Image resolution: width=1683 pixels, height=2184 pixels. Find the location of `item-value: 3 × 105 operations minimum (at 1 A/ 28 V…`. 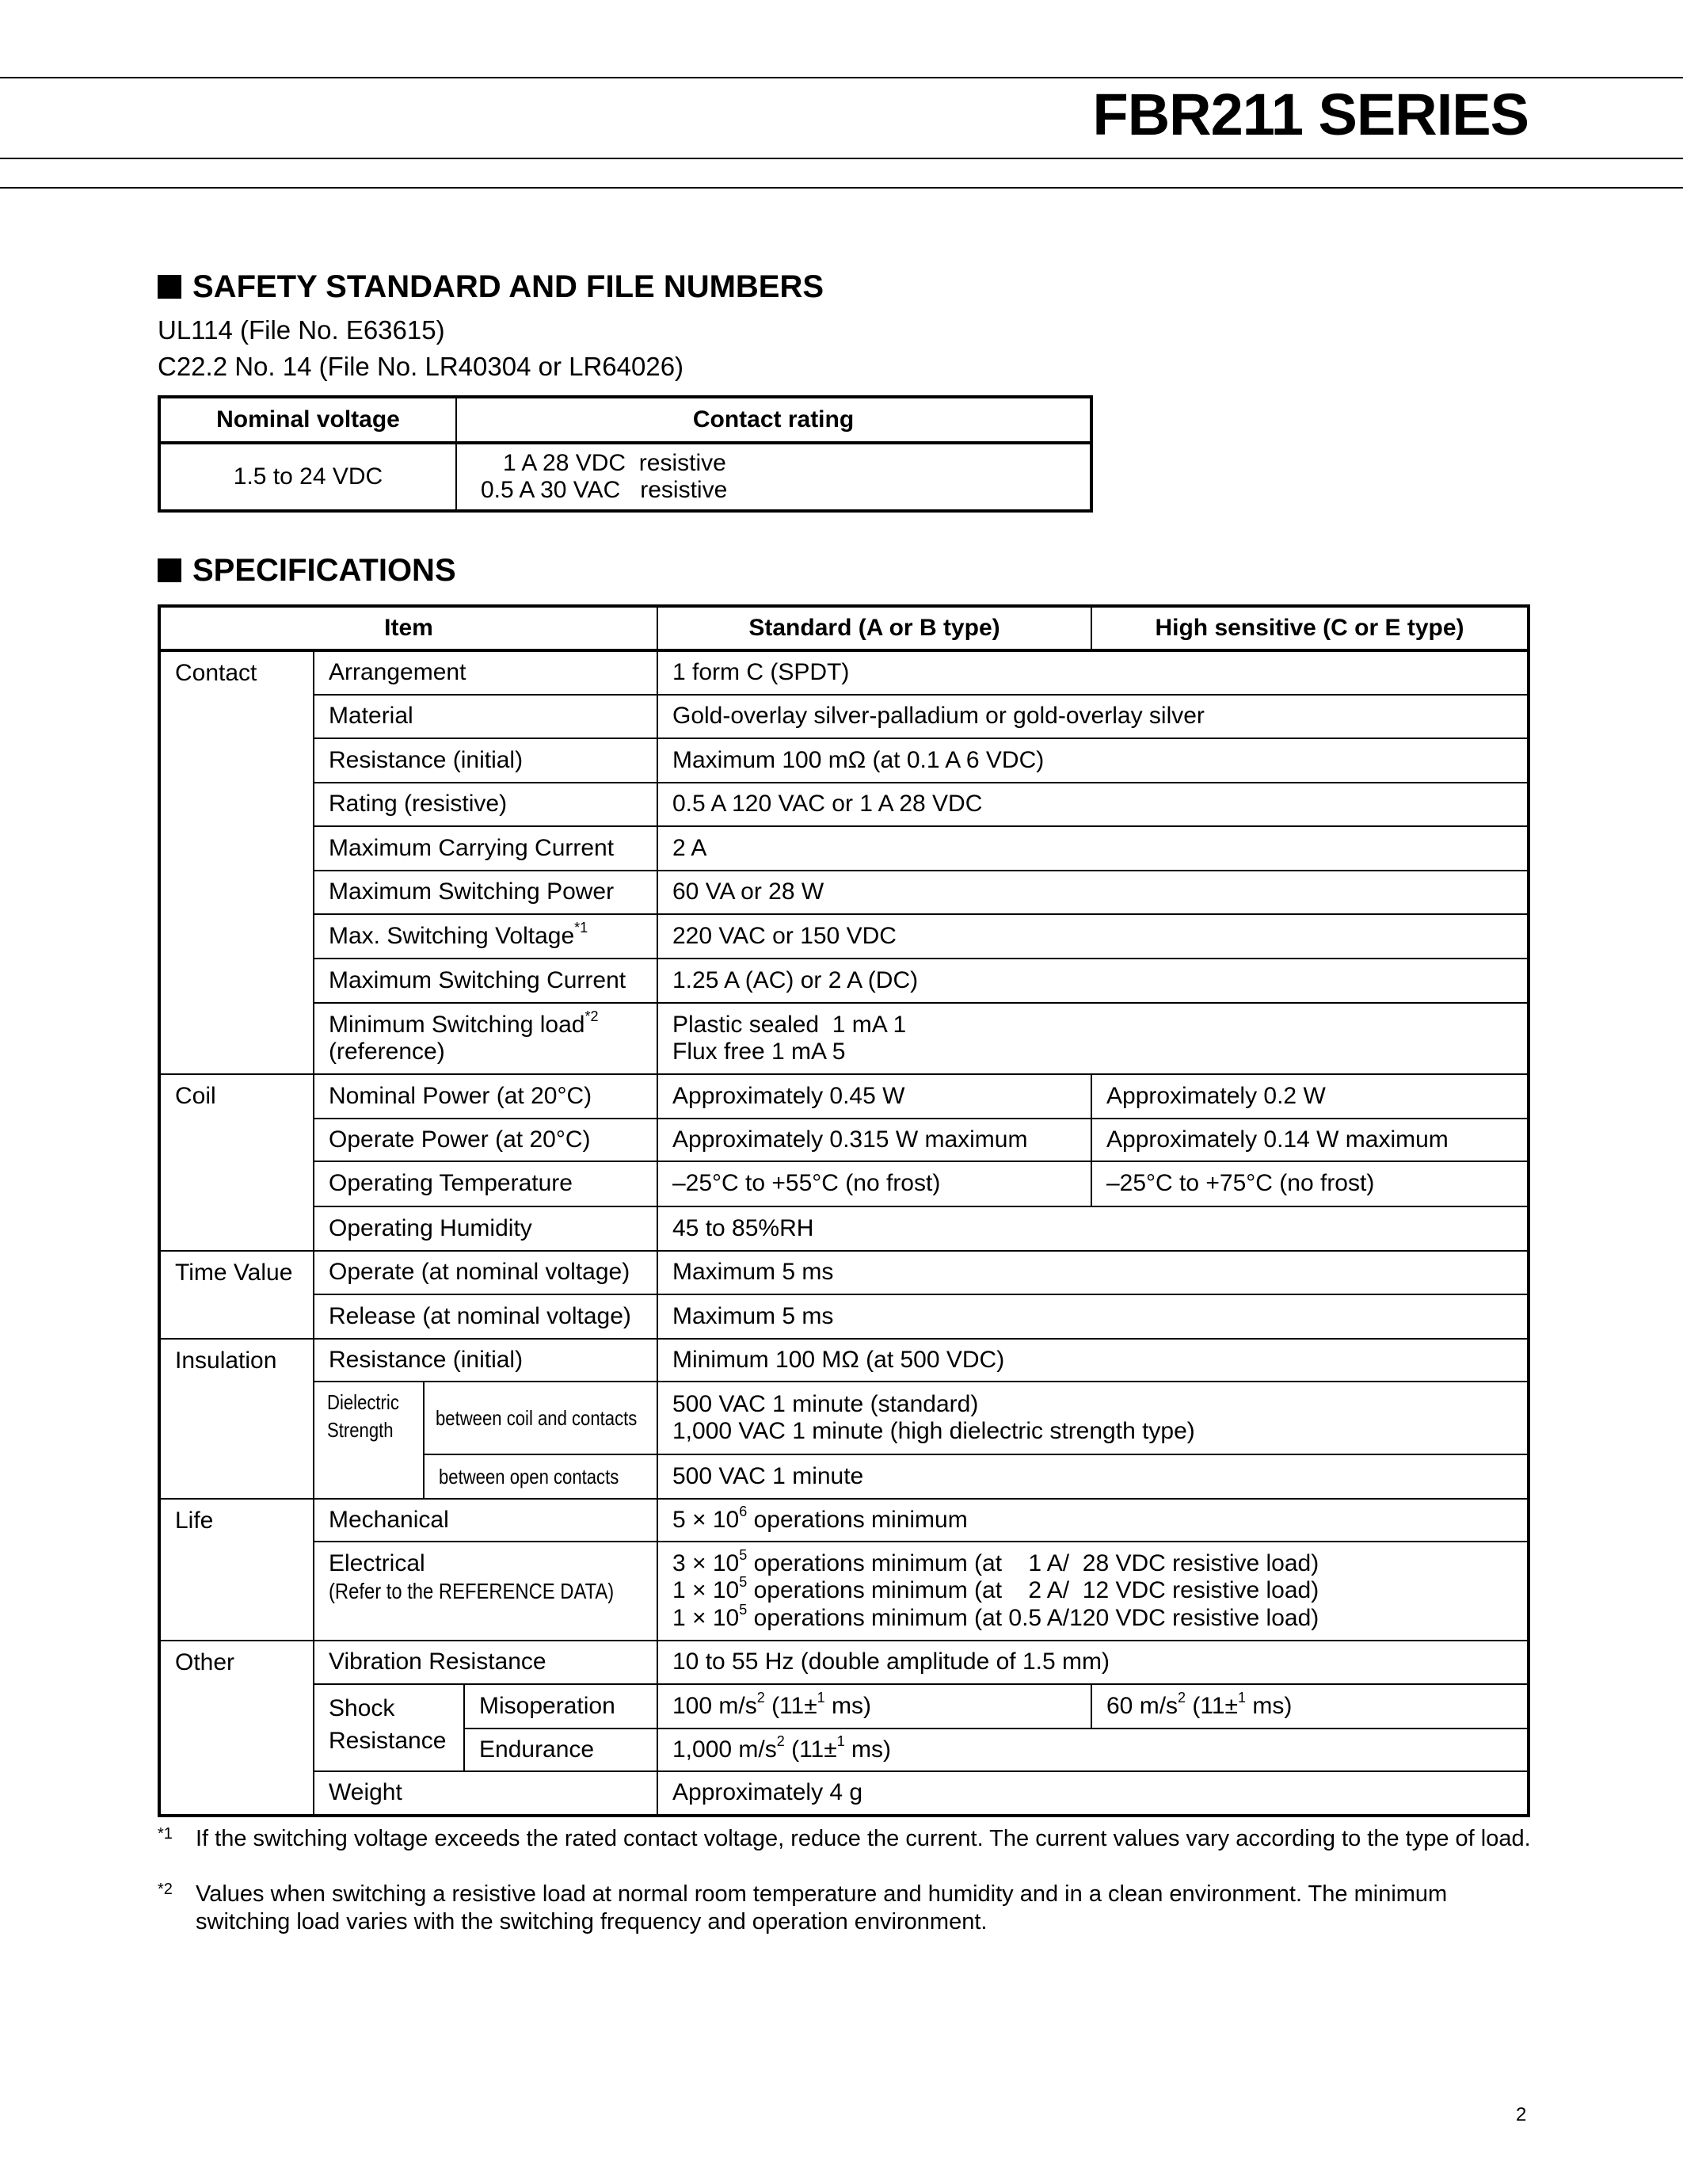

item-value: 3 × 105 operations minimum (at 1 A/ 28 V… is located at coordinates (1093, 1591).